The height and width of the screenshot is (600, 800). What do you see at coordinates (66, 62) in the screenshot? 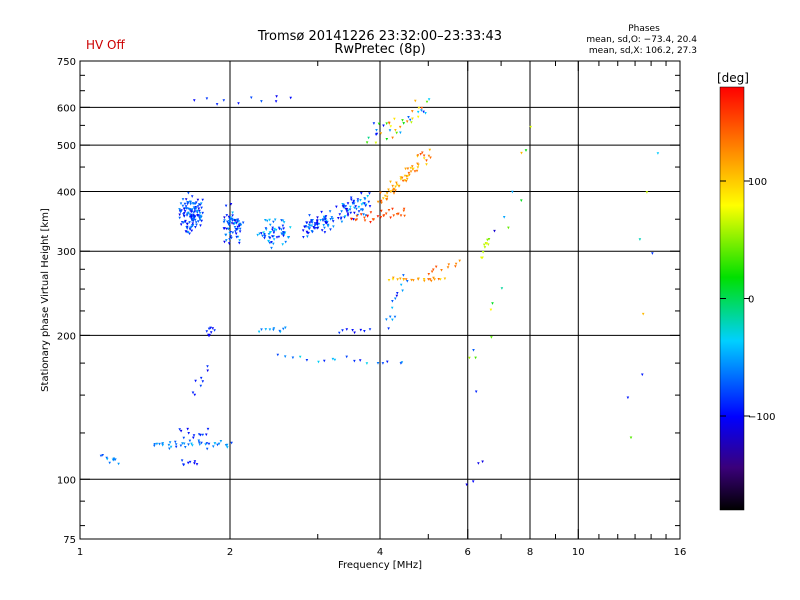
I see `y-tick-label: 750` at bounding box center [66, 62].